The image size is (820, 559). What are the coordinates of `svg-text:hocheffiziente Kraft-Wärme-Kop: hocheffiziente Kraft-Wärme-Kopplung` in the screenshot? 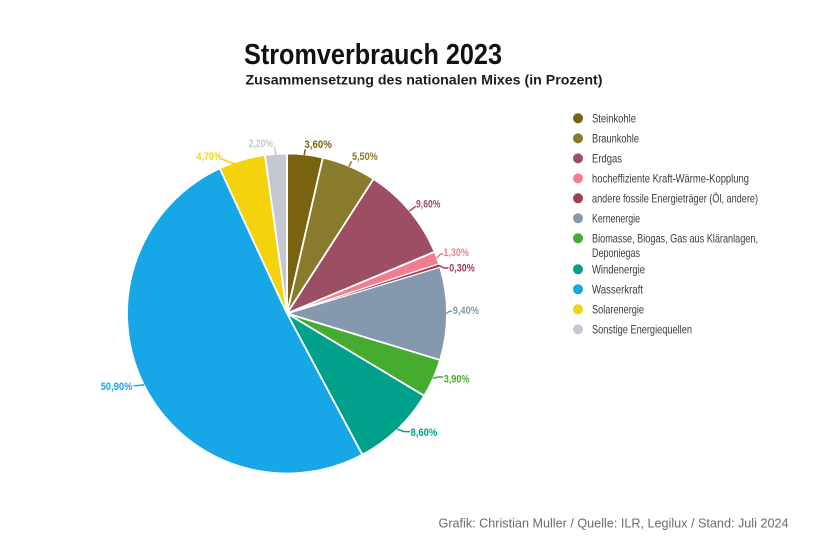 It's located at (670, 179).